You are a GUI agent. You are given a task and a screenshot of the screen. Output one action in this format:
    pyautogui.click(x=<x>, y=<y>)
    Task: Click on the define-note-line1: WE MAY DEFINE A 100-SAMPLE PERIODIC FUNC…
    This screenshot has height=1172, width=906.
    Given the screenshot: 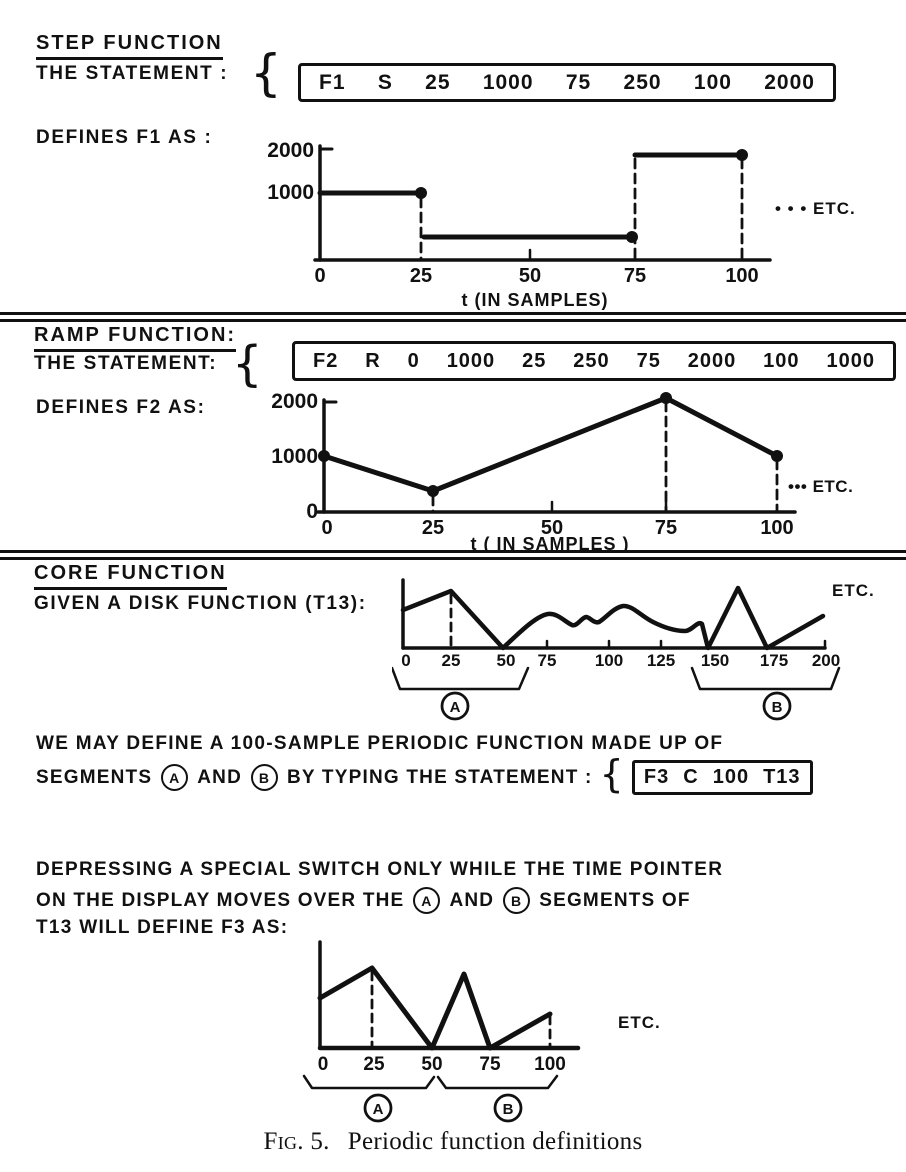 What is the action you would take?
    pyautogui.click(x=380, y=743)
    